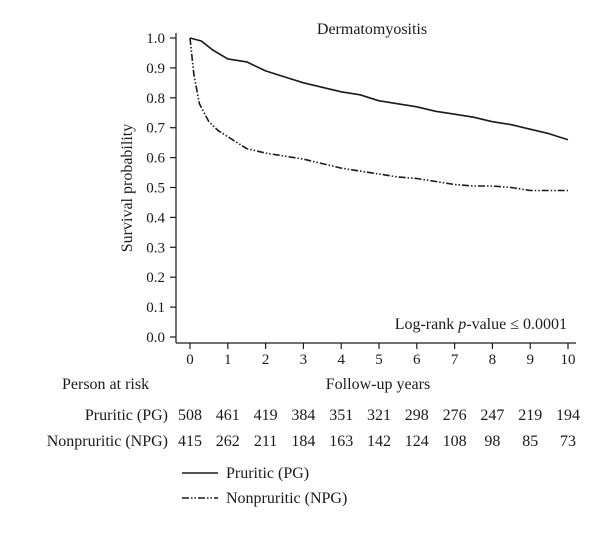  Describe the element at coordinates (493, 360) in the screenshot. I see `x-tick-label: 8` at that location.